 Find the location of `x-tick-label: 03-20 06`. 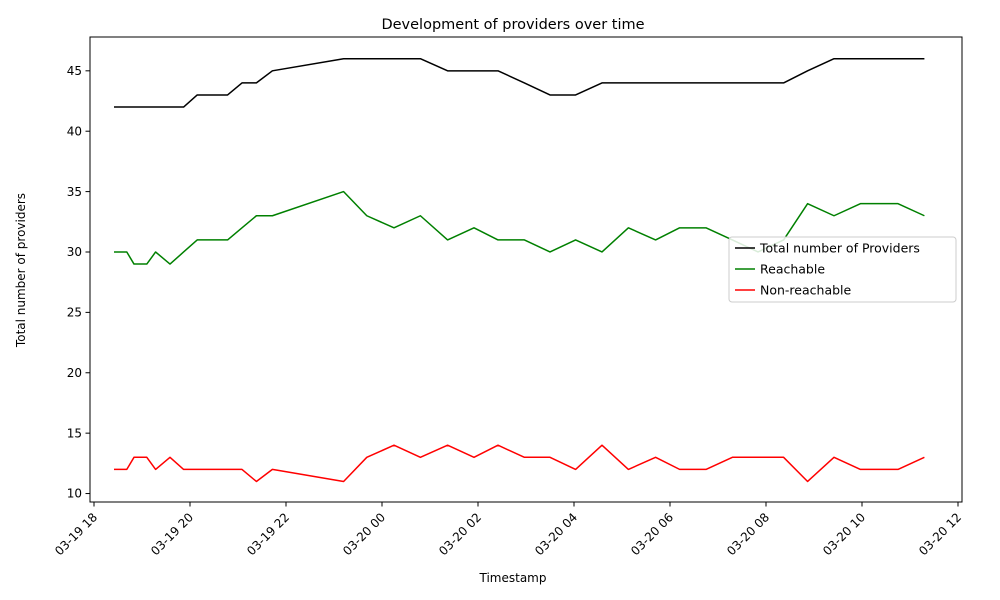

x-tick-label: 03-20 06 is located at coordinates (652, 534).